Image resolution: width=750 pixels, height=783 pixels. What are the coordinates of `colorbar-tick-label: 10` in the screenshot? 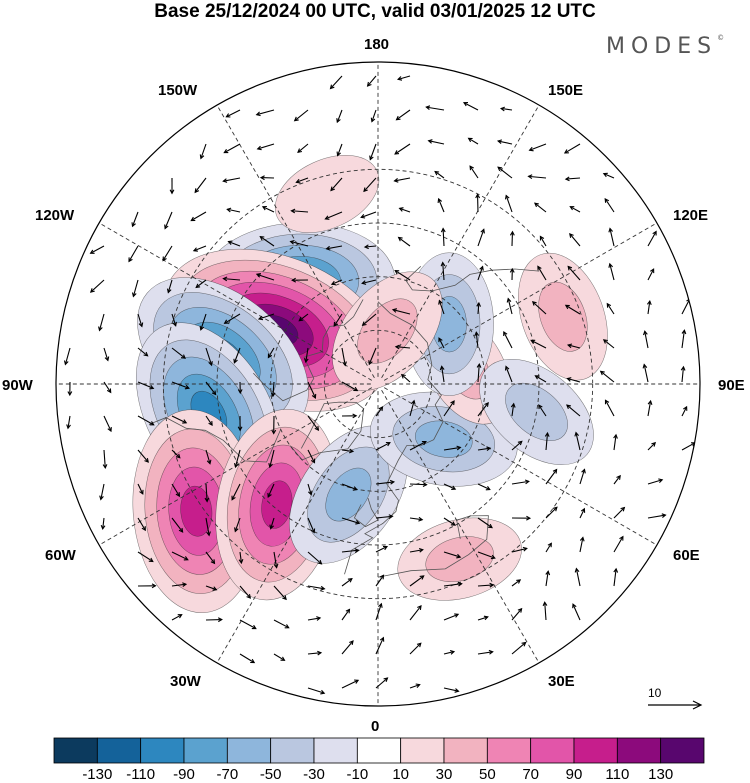 It's located at (400, 774).